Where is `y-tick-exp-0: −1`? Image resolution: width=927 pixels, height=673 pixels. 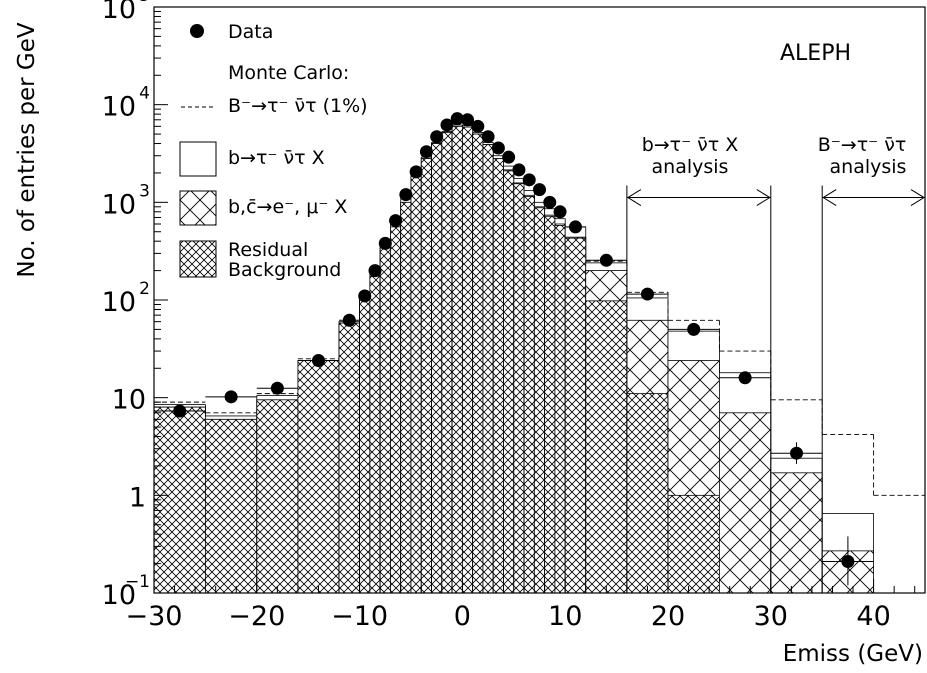 y-tick-exp-0: −1 is located at coordinates (137, 582).